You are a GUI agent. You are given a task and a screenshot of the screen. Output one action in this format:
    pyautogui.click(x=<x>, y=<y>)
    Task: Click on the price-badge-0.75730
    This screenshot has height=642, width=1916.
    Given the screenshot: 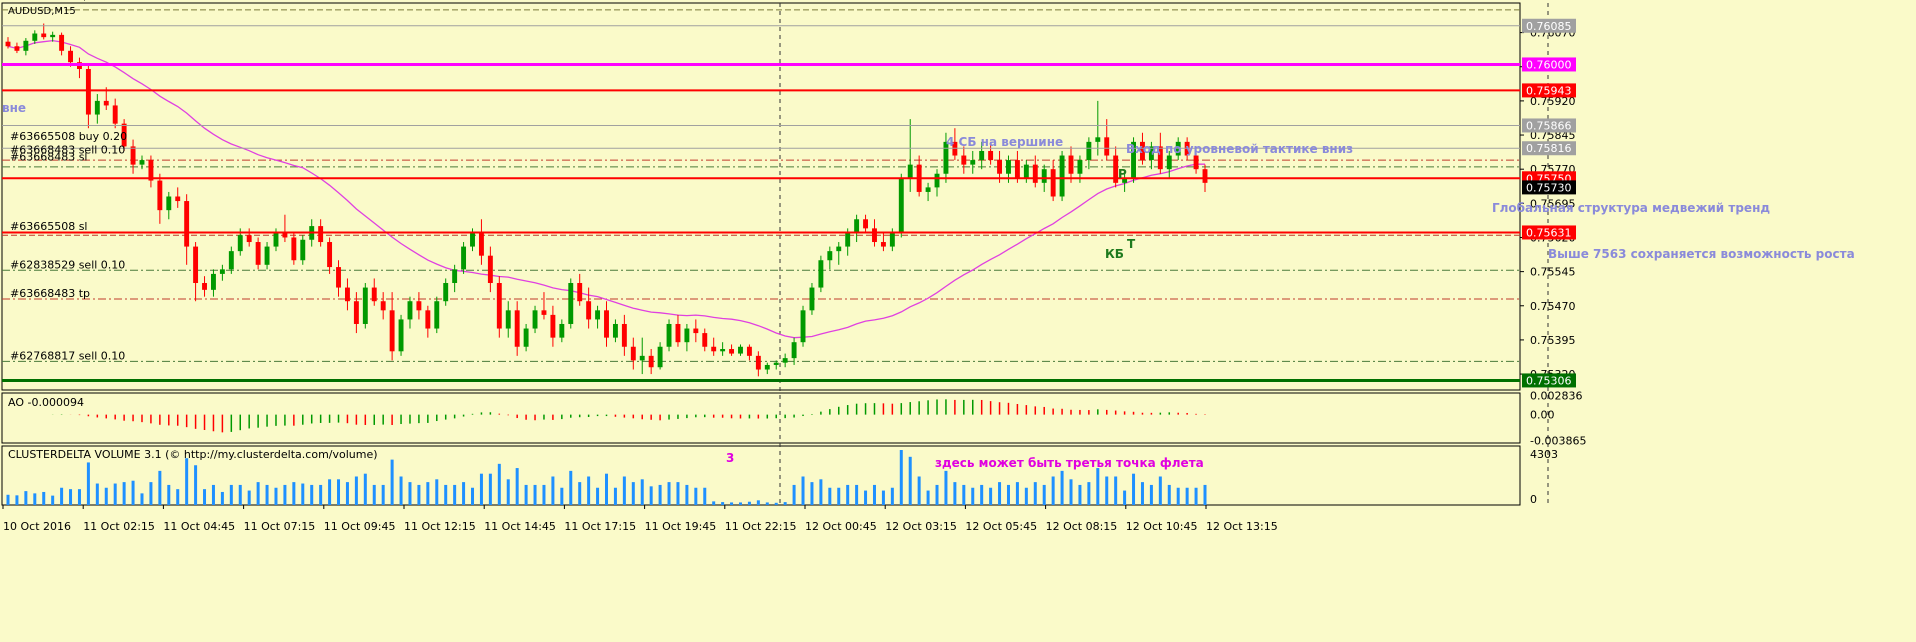 What is the action you would take?
    pyautogui.click(x=1549, y=187)
    